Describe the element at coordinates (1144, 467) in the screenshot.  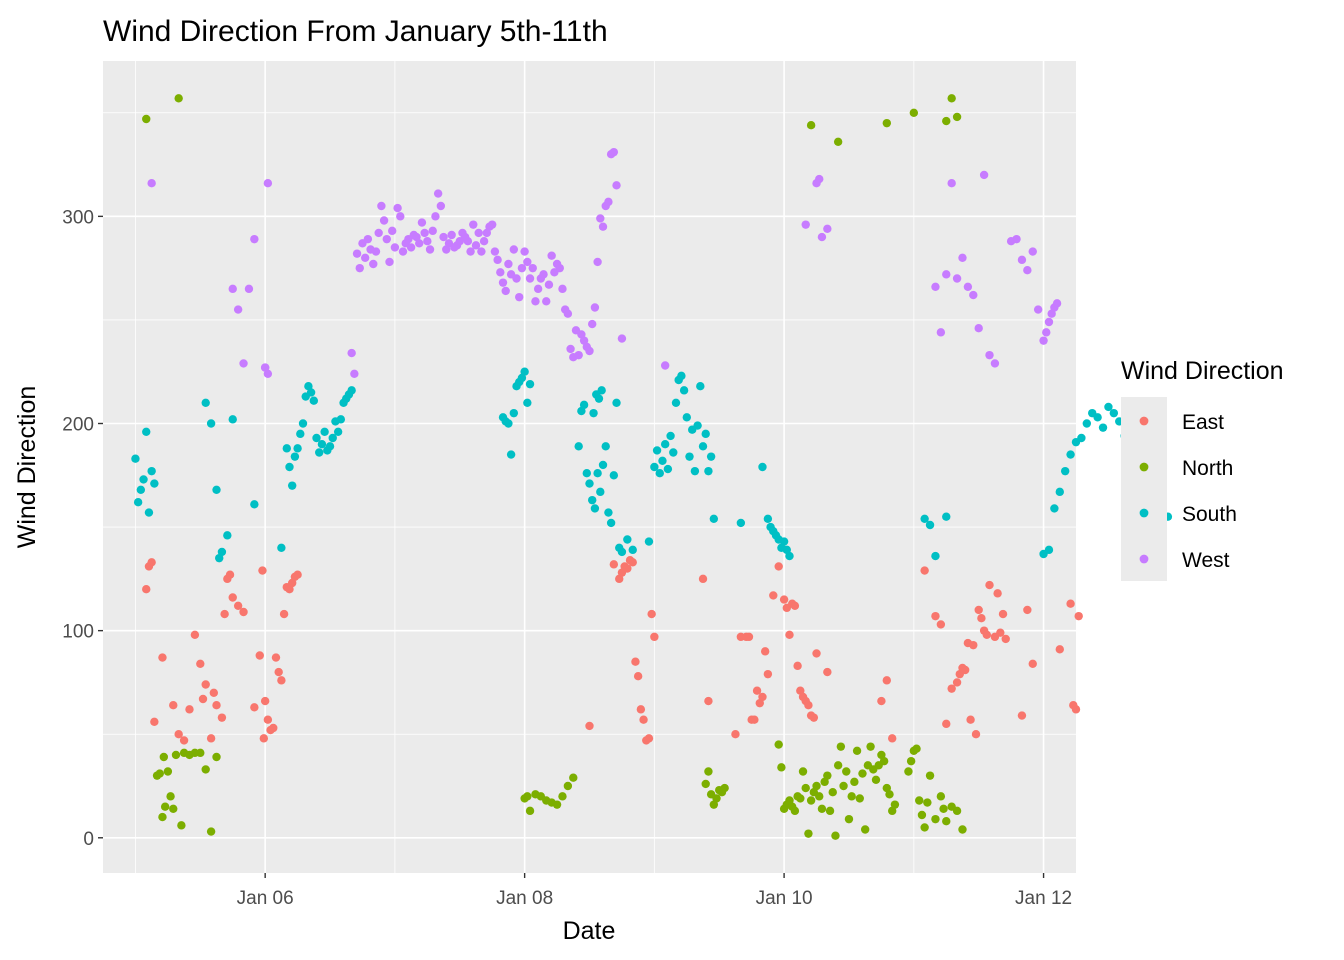
I see `legend-key-north` at that location.